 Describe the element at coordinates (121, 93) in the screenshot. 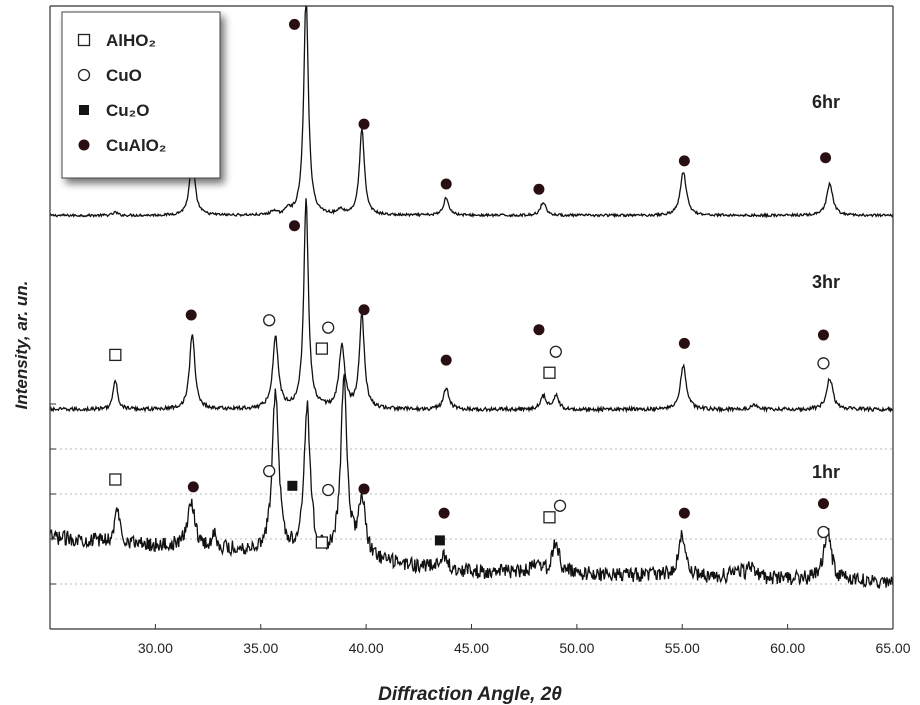

I see `legend-entries: AlHO₂ CuO Cu₂O CuAlO₂` at that location.